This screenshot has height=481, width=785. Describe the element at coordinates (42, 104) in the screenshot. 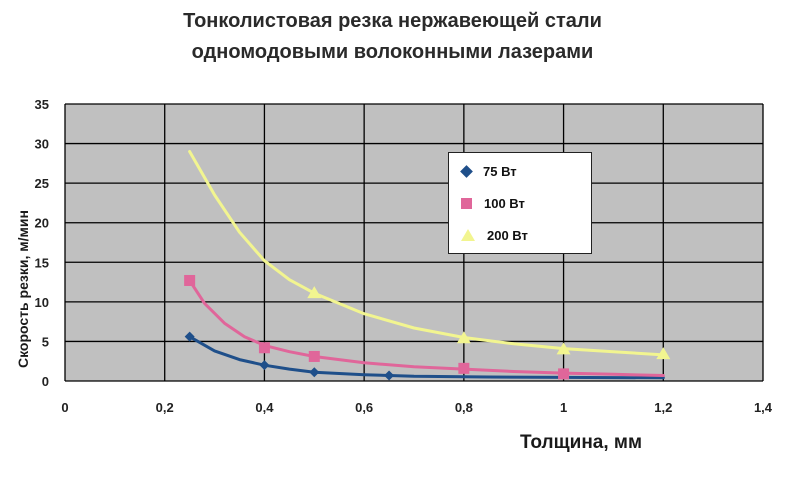

I see `y-tick-label: 35` at that location.